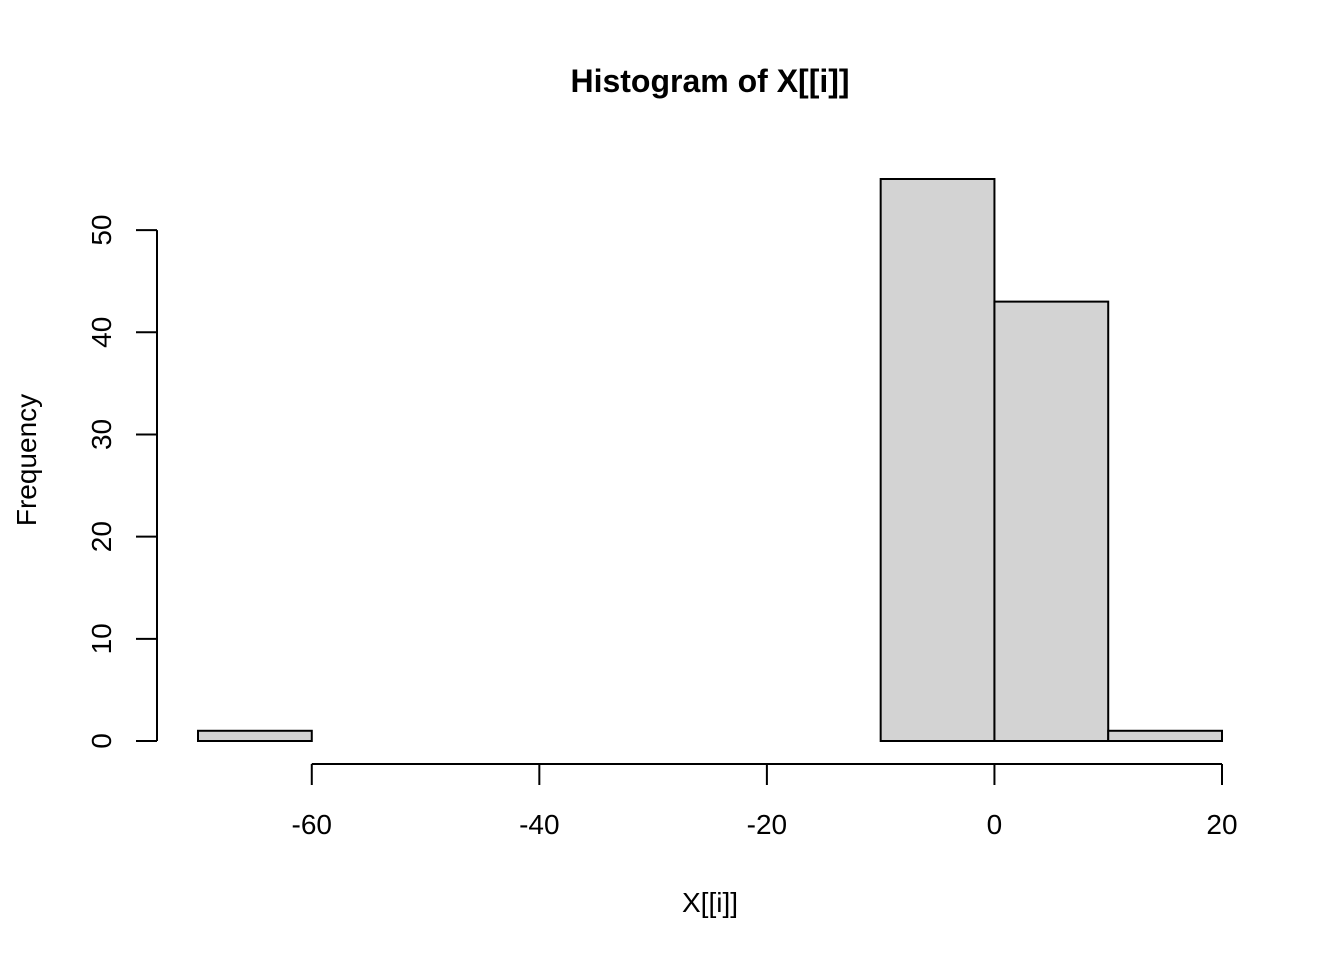 Image resolution: width=1344 pixels, height=960 pixels. Describe the element at coordinates (101, 638) in the screenshot. I see `y-tick-label-1: 10` at that location.